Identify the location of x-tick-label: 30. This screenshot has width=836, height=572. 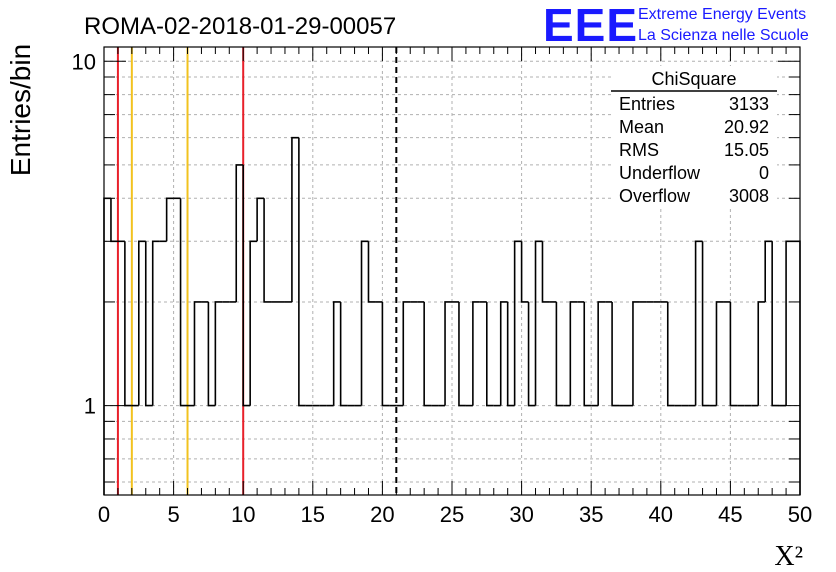
(521, 514).